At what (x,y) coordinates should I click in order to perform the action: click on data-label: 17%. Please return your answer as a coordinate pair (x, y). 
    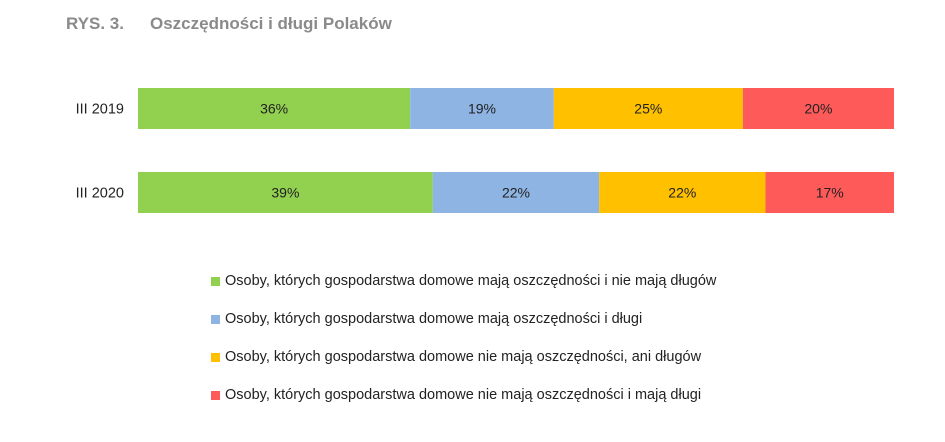
    Looking at the image, I should click on (830, 193).